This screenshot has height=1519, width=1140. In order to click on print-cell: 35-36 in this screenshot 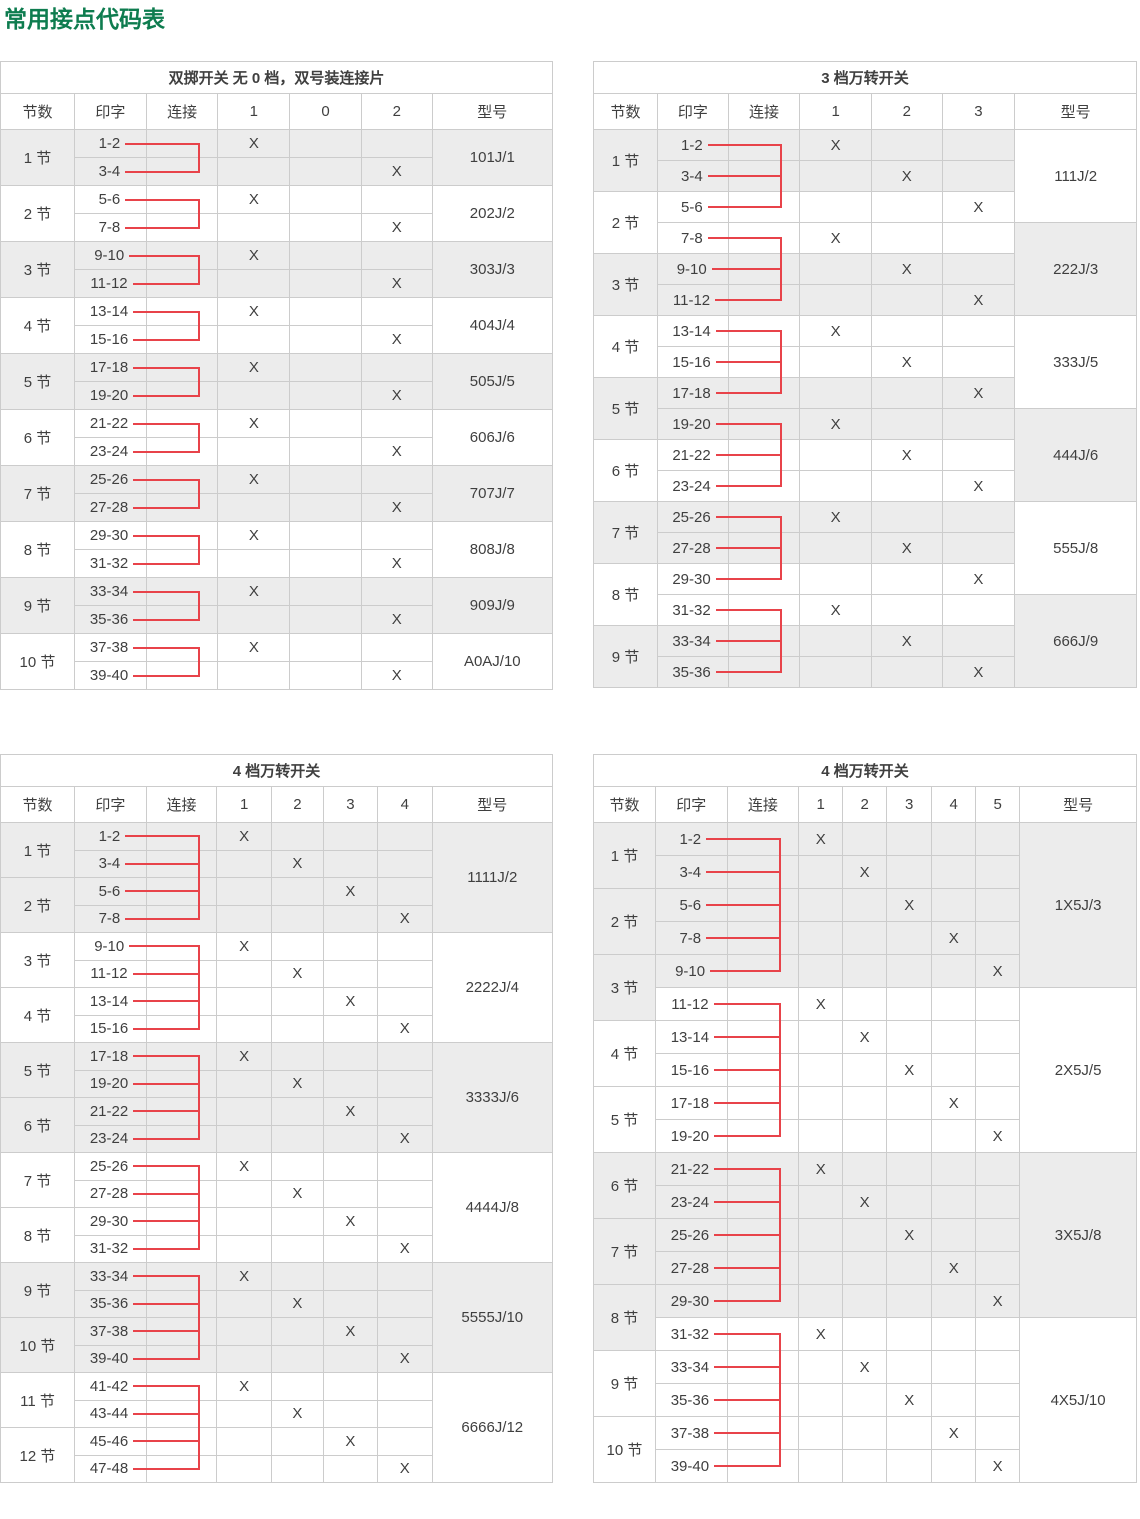, I will do `click(693, 672)`.